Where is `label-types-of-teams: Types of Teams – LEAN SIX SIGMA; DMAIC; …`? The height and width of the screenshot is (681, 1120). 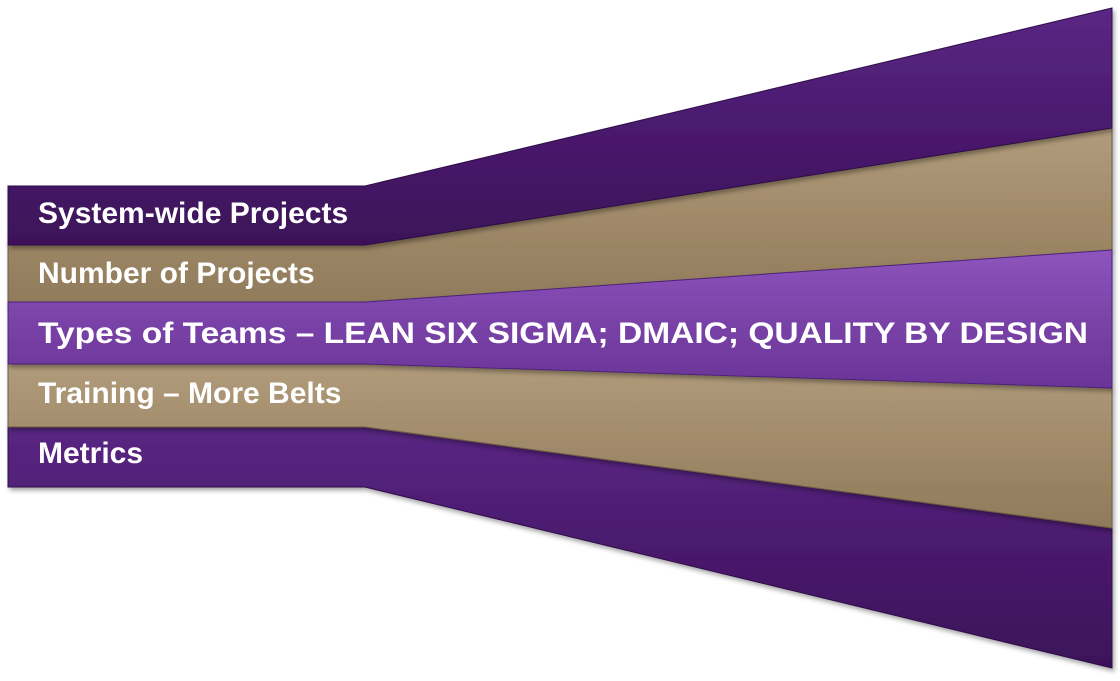
label-types-of-teams: Types of Teams – LEAN SIX SIGMA; DMAIC; … is located at coordinates (563, 333).